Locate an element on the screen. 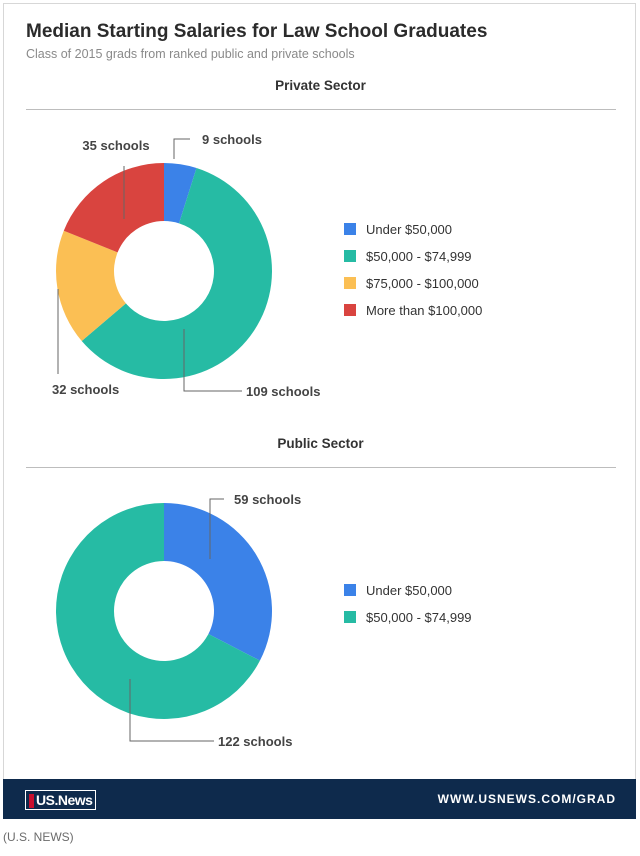 The height and width of the screenshot is (856, 640). private-divider is located at coordinates (321, 109).